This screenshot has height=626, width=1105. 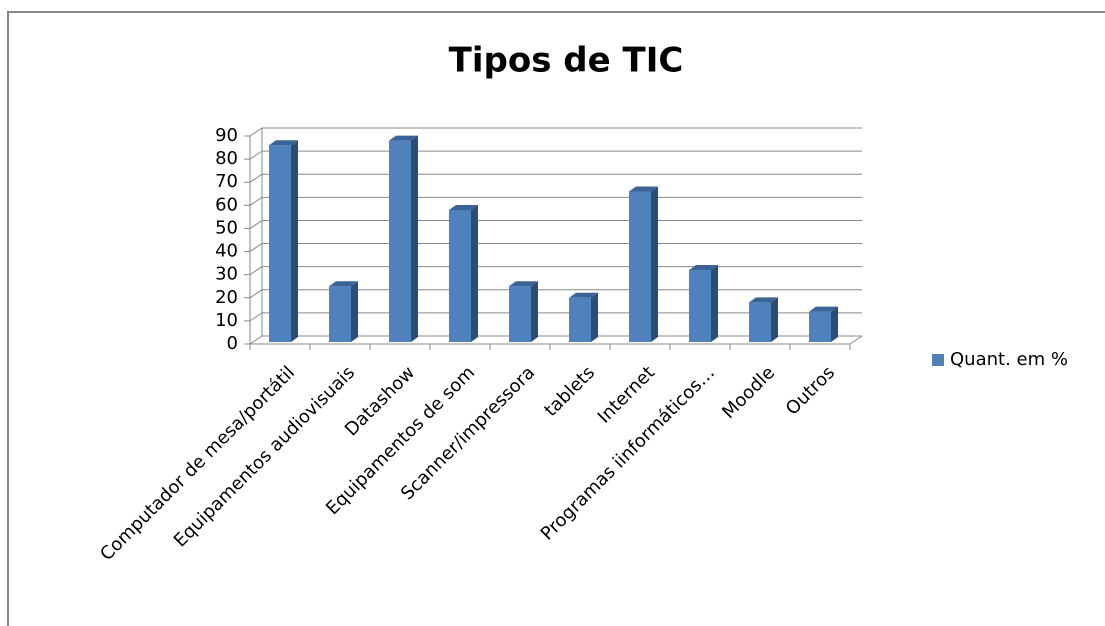 I want to click on y-tick-label: 50, so click(x=226, y=227).